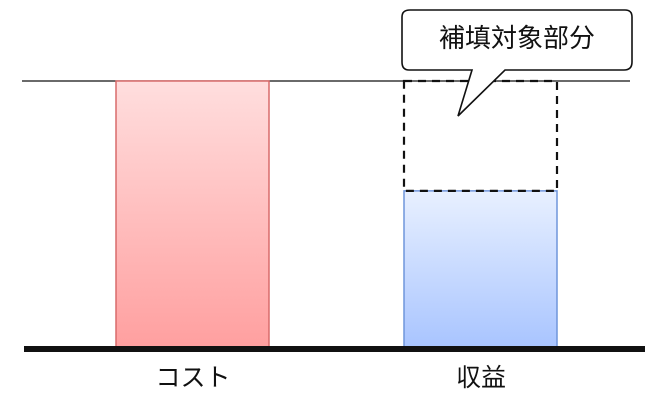 The image size is (645, 397). Describe the element at coordinates (480, 135) in the screenshot. I see `deficit-area-dashed-box` at that location.